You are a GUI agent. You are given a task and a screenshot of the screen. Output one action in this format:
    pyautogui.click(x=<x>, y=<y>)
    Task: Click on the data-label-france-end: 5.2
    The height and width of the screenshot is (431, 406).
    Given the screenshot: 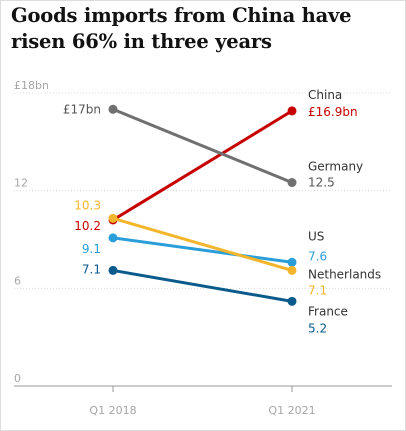 What is the action you would take?
    pyautogui.click(x=317, y=328)
    